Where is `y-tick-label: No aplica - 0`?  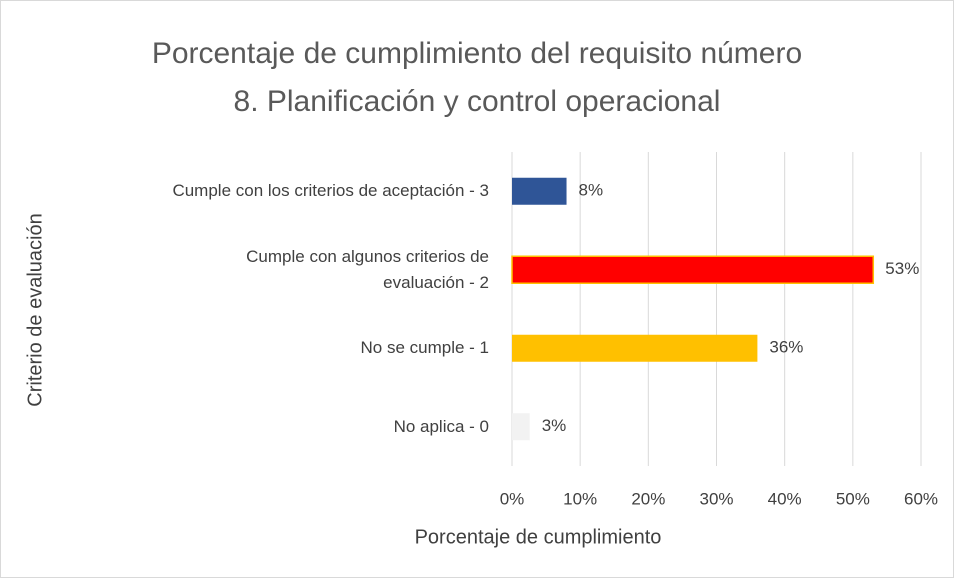 y-tick-label: No aplica - 0 is located at coordinates (441, 426).